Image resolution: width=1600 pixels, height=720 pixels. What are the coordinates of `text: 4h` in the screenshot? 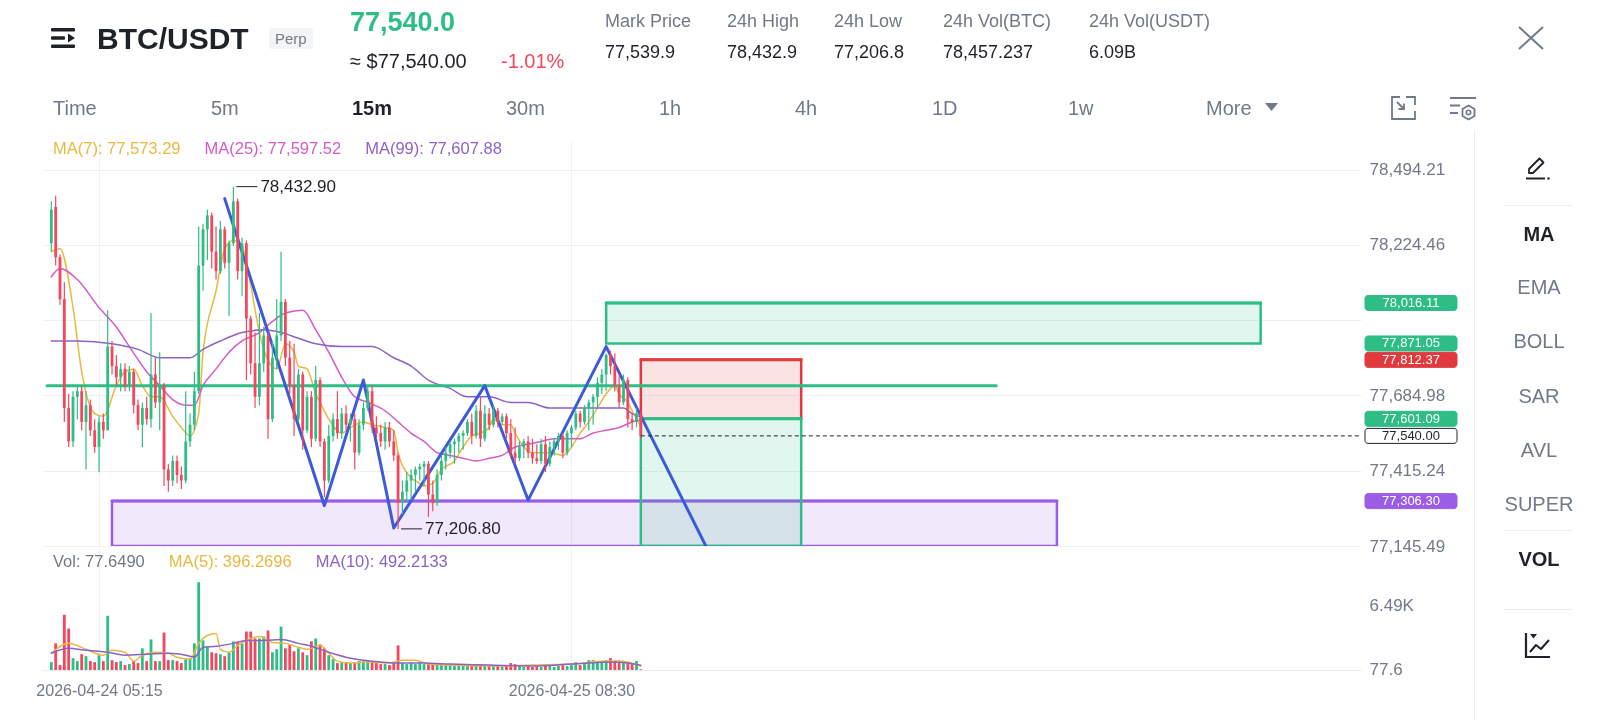 It's located at (806, 108).